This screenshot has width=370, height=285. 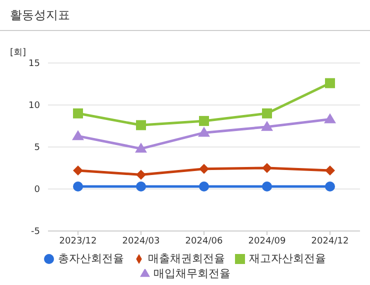 I want to click on chart-title: 활동성지표, so click(x=185, y=15).